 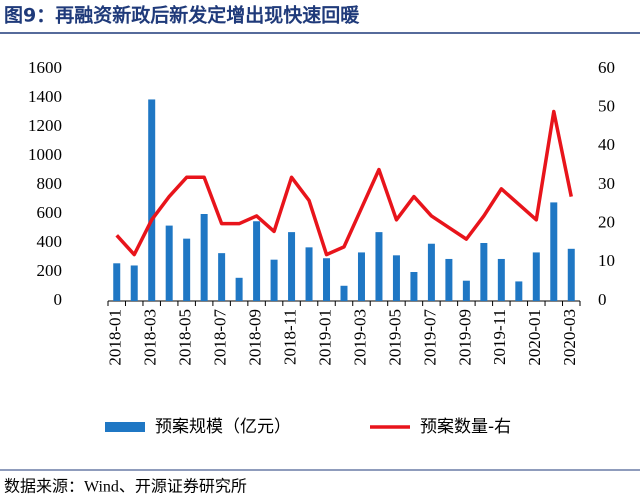 I want to click on y-tick-label: 0, so click(x=58, y=299).